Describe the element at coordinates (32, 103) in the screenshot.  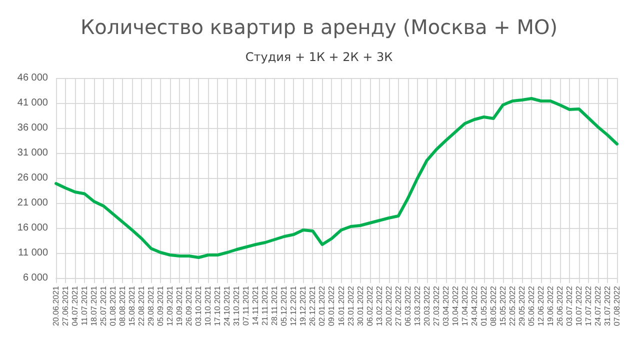
I see `y-tick-label: 41 000` at that location.